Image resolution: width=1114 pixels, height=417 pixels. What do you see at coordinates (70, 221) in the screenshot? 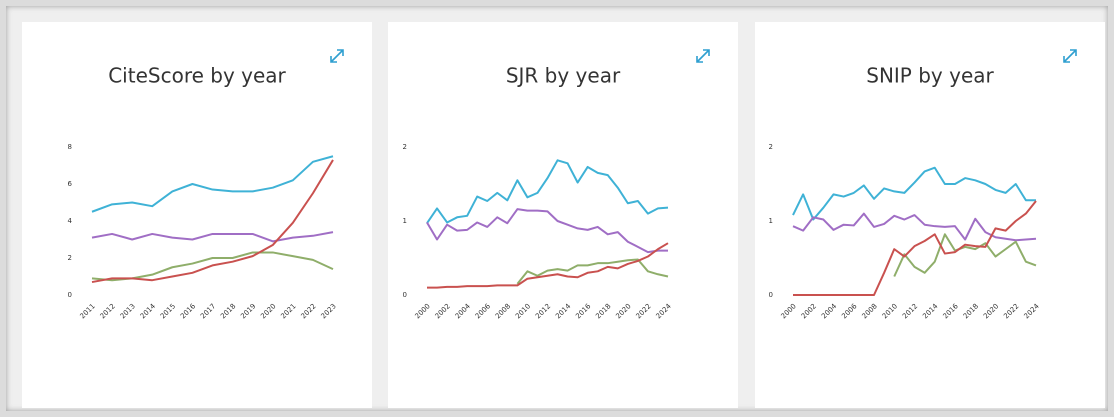
I see `y-tick-label: 4` at bounding box center [70, 221].